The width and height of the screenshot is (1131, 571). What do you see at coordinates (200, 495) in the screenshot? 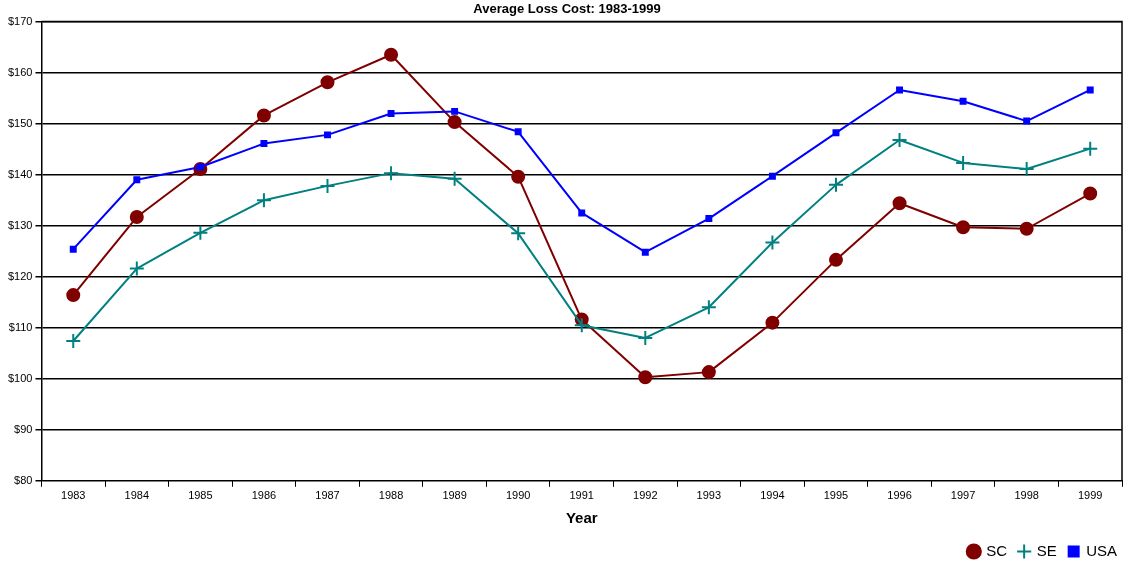
I see `x-tick-label: 1985` at bounding box center [200, 495].